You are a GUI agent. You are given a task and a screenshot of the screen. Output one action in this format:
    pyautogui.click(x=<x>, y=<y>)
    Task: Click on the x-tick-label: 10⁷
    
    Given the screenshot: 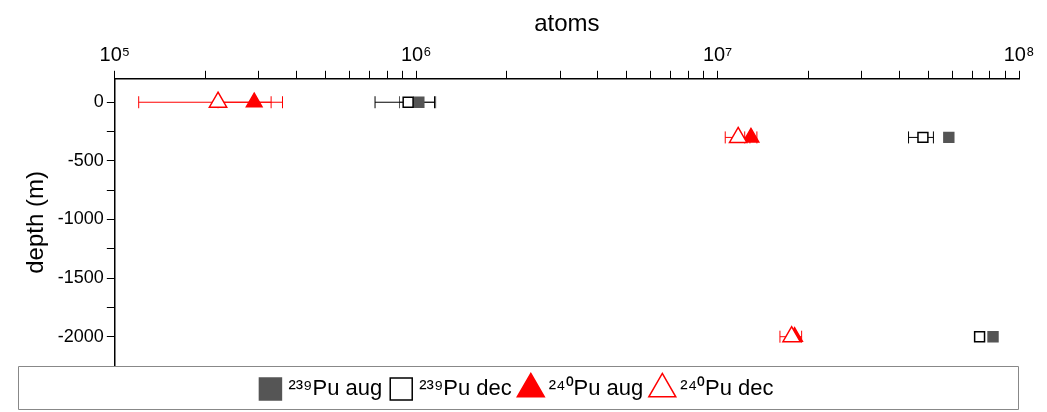 What is the action you would take?
    pyautogui.click(x=717, y=54)
    